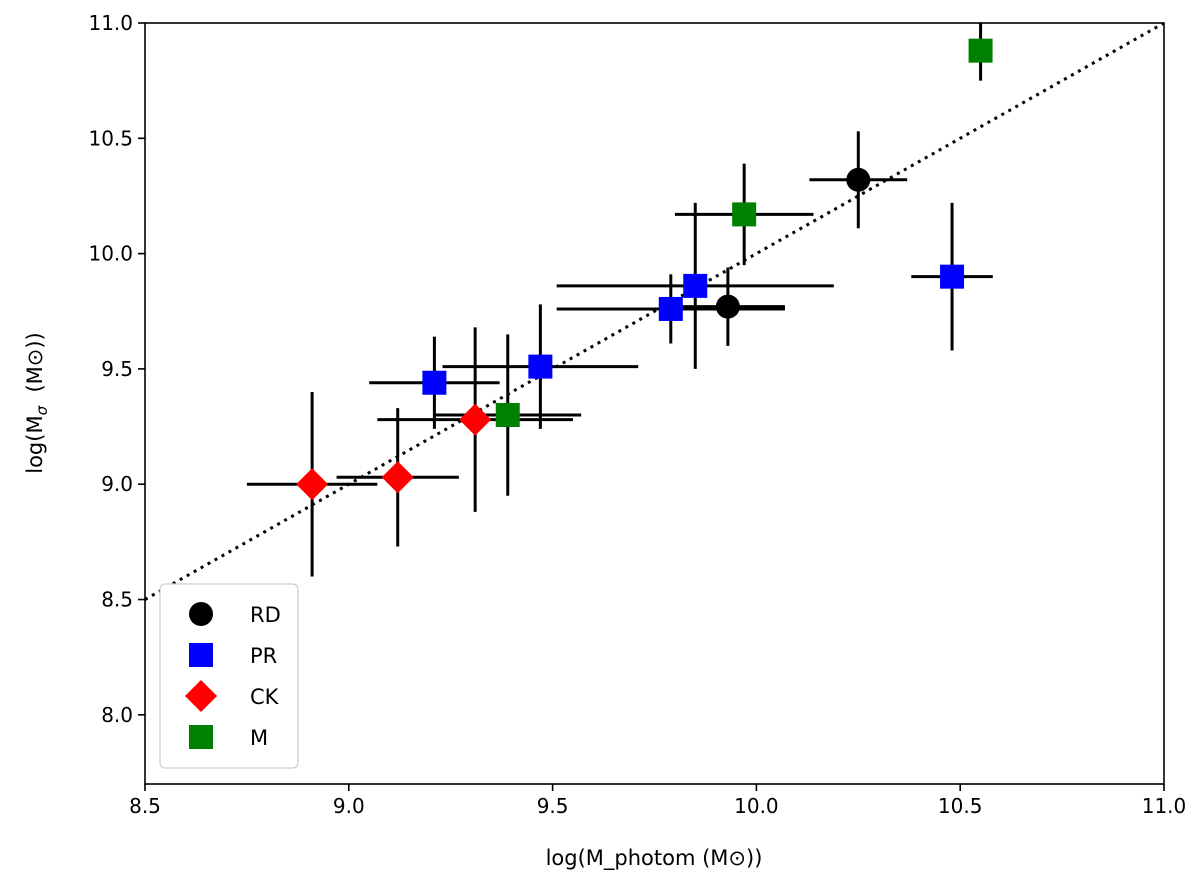 The height and width of the screenshot is (885, 1200). I want to click on y-tick-label: 11.0, so click(110, 23).